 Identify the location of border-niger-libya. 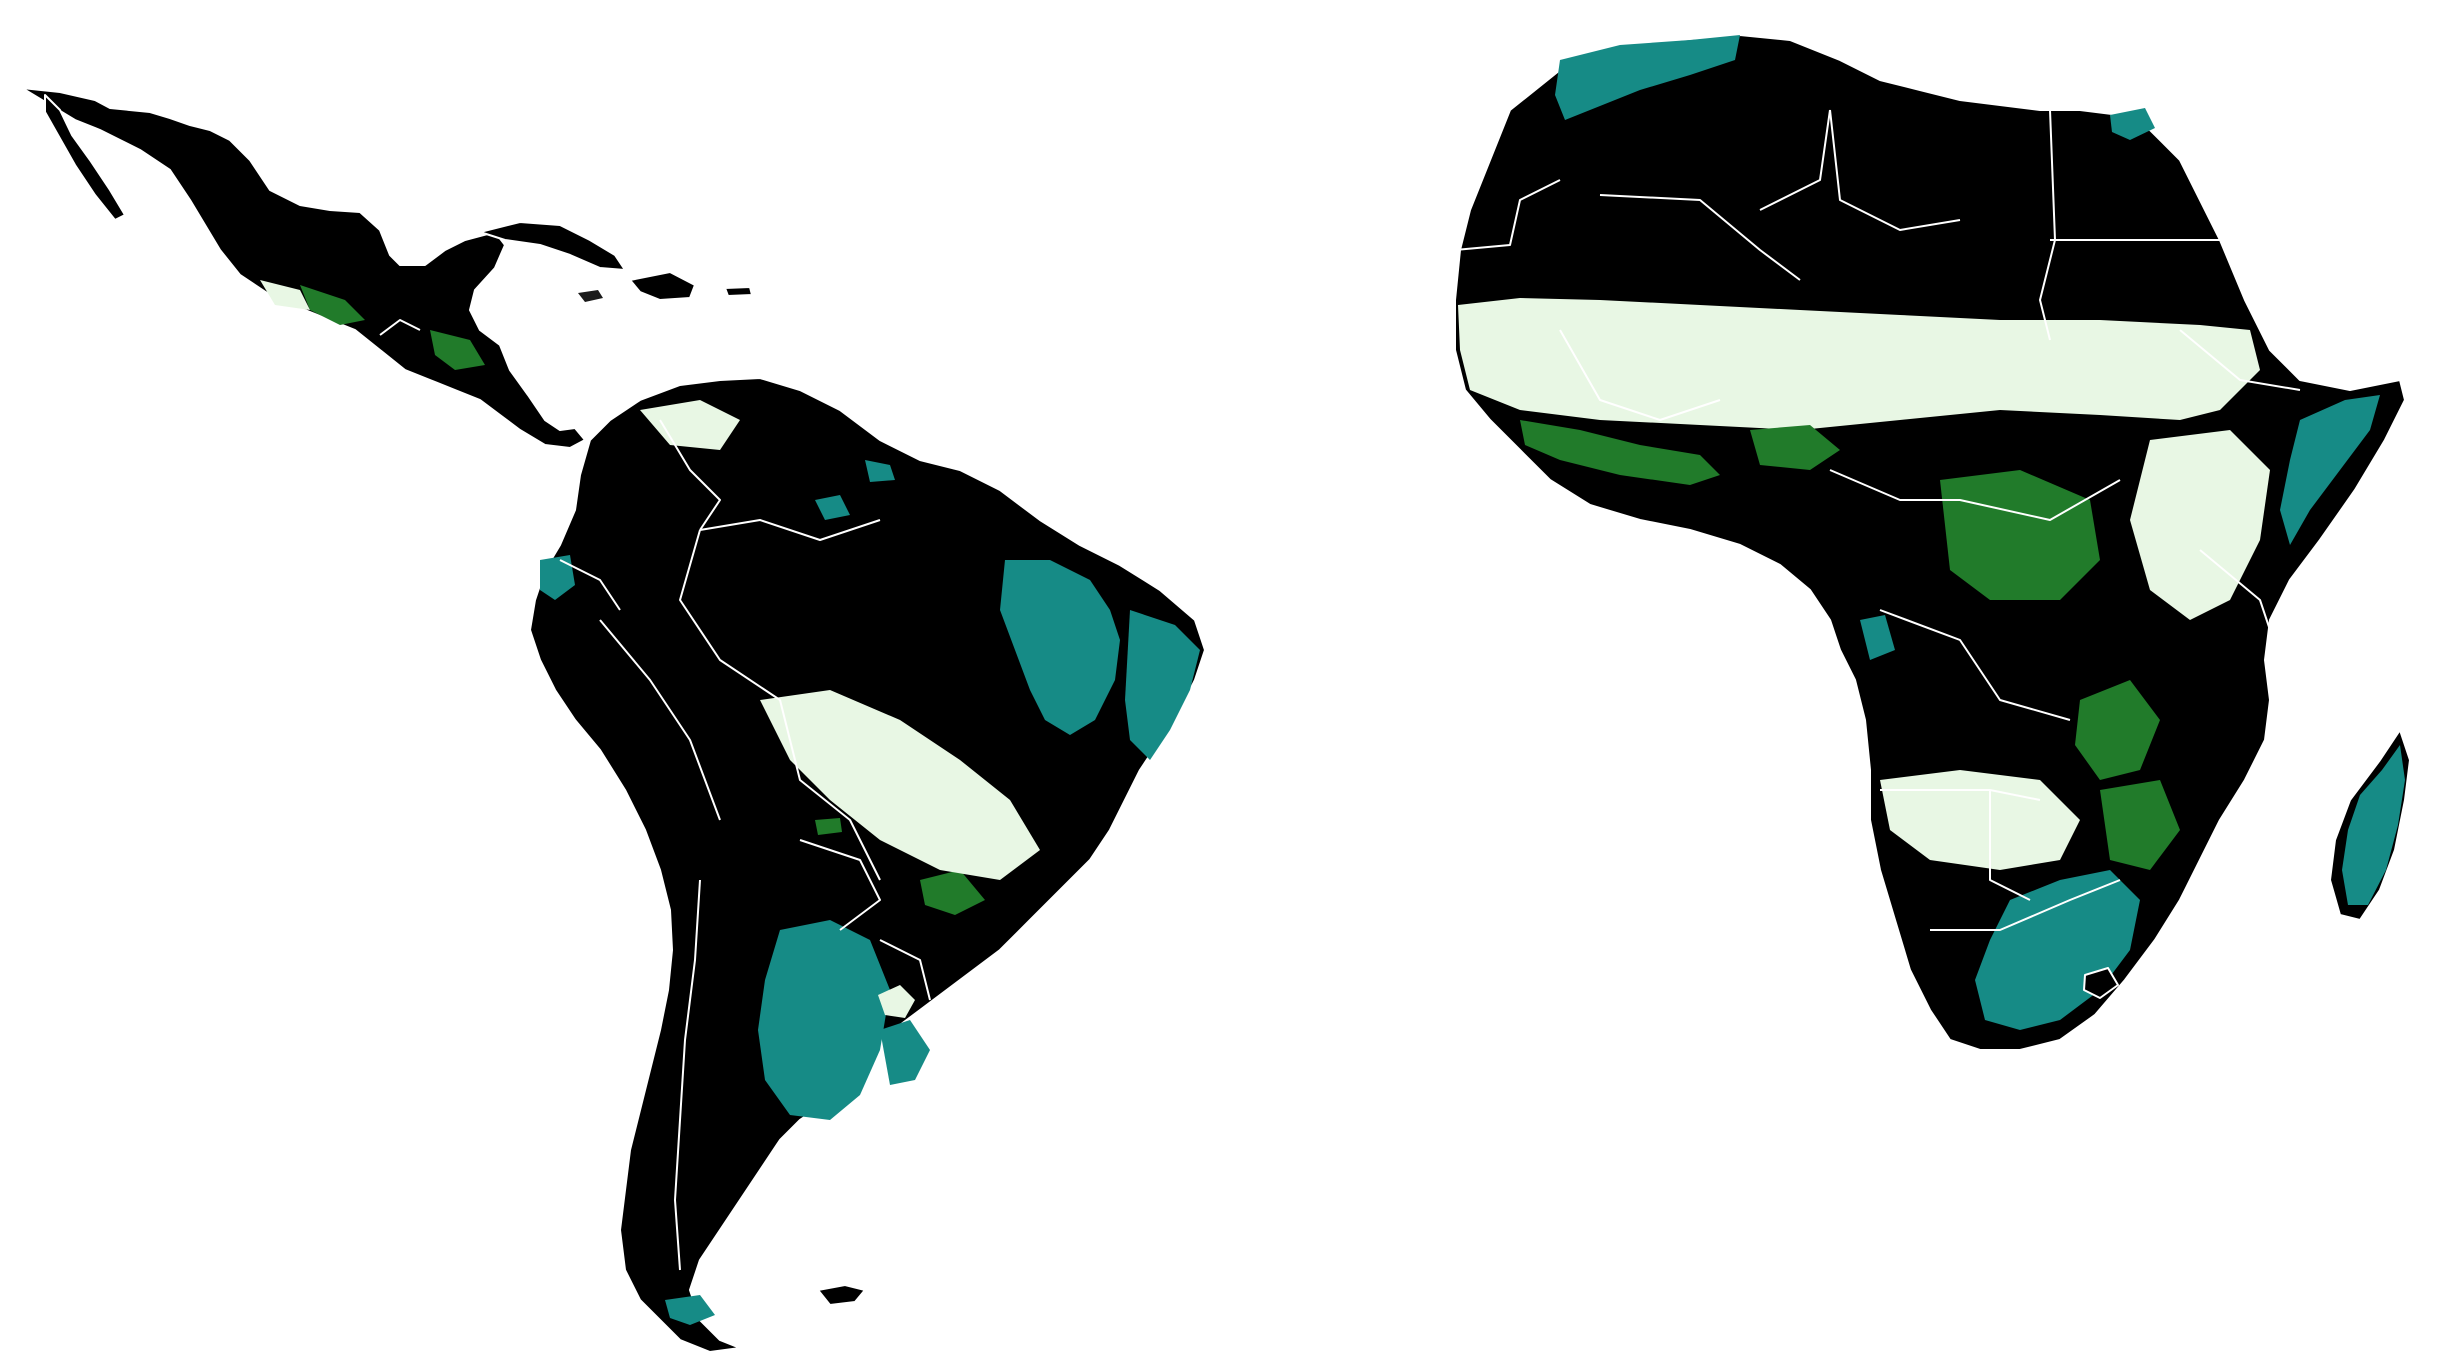
(1895, 170).